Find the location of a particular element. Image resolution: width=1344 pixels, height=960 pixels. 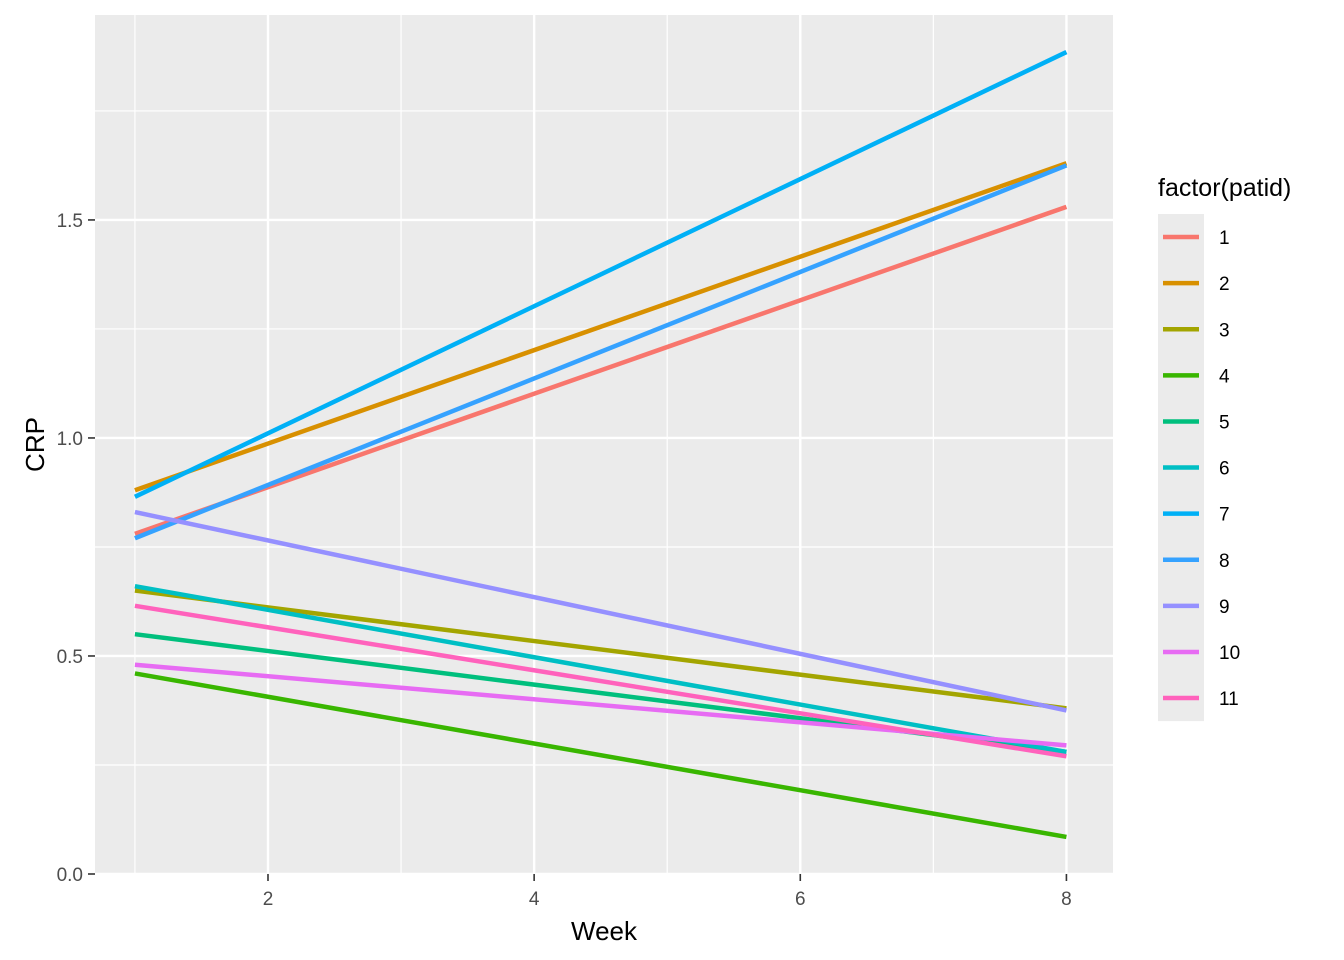

legend-label-11: 11 is located at coordinates (1229, 699).